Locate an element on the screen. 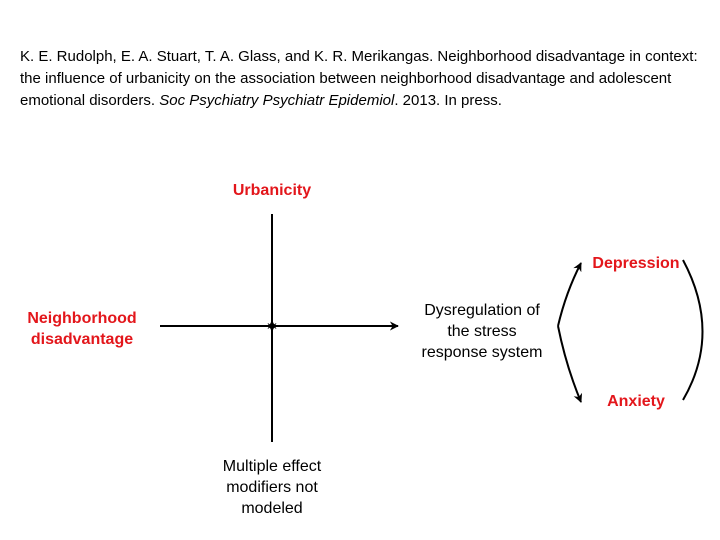  modifiers-label-line1: Multiple effect is located at coordinates (272, 466).